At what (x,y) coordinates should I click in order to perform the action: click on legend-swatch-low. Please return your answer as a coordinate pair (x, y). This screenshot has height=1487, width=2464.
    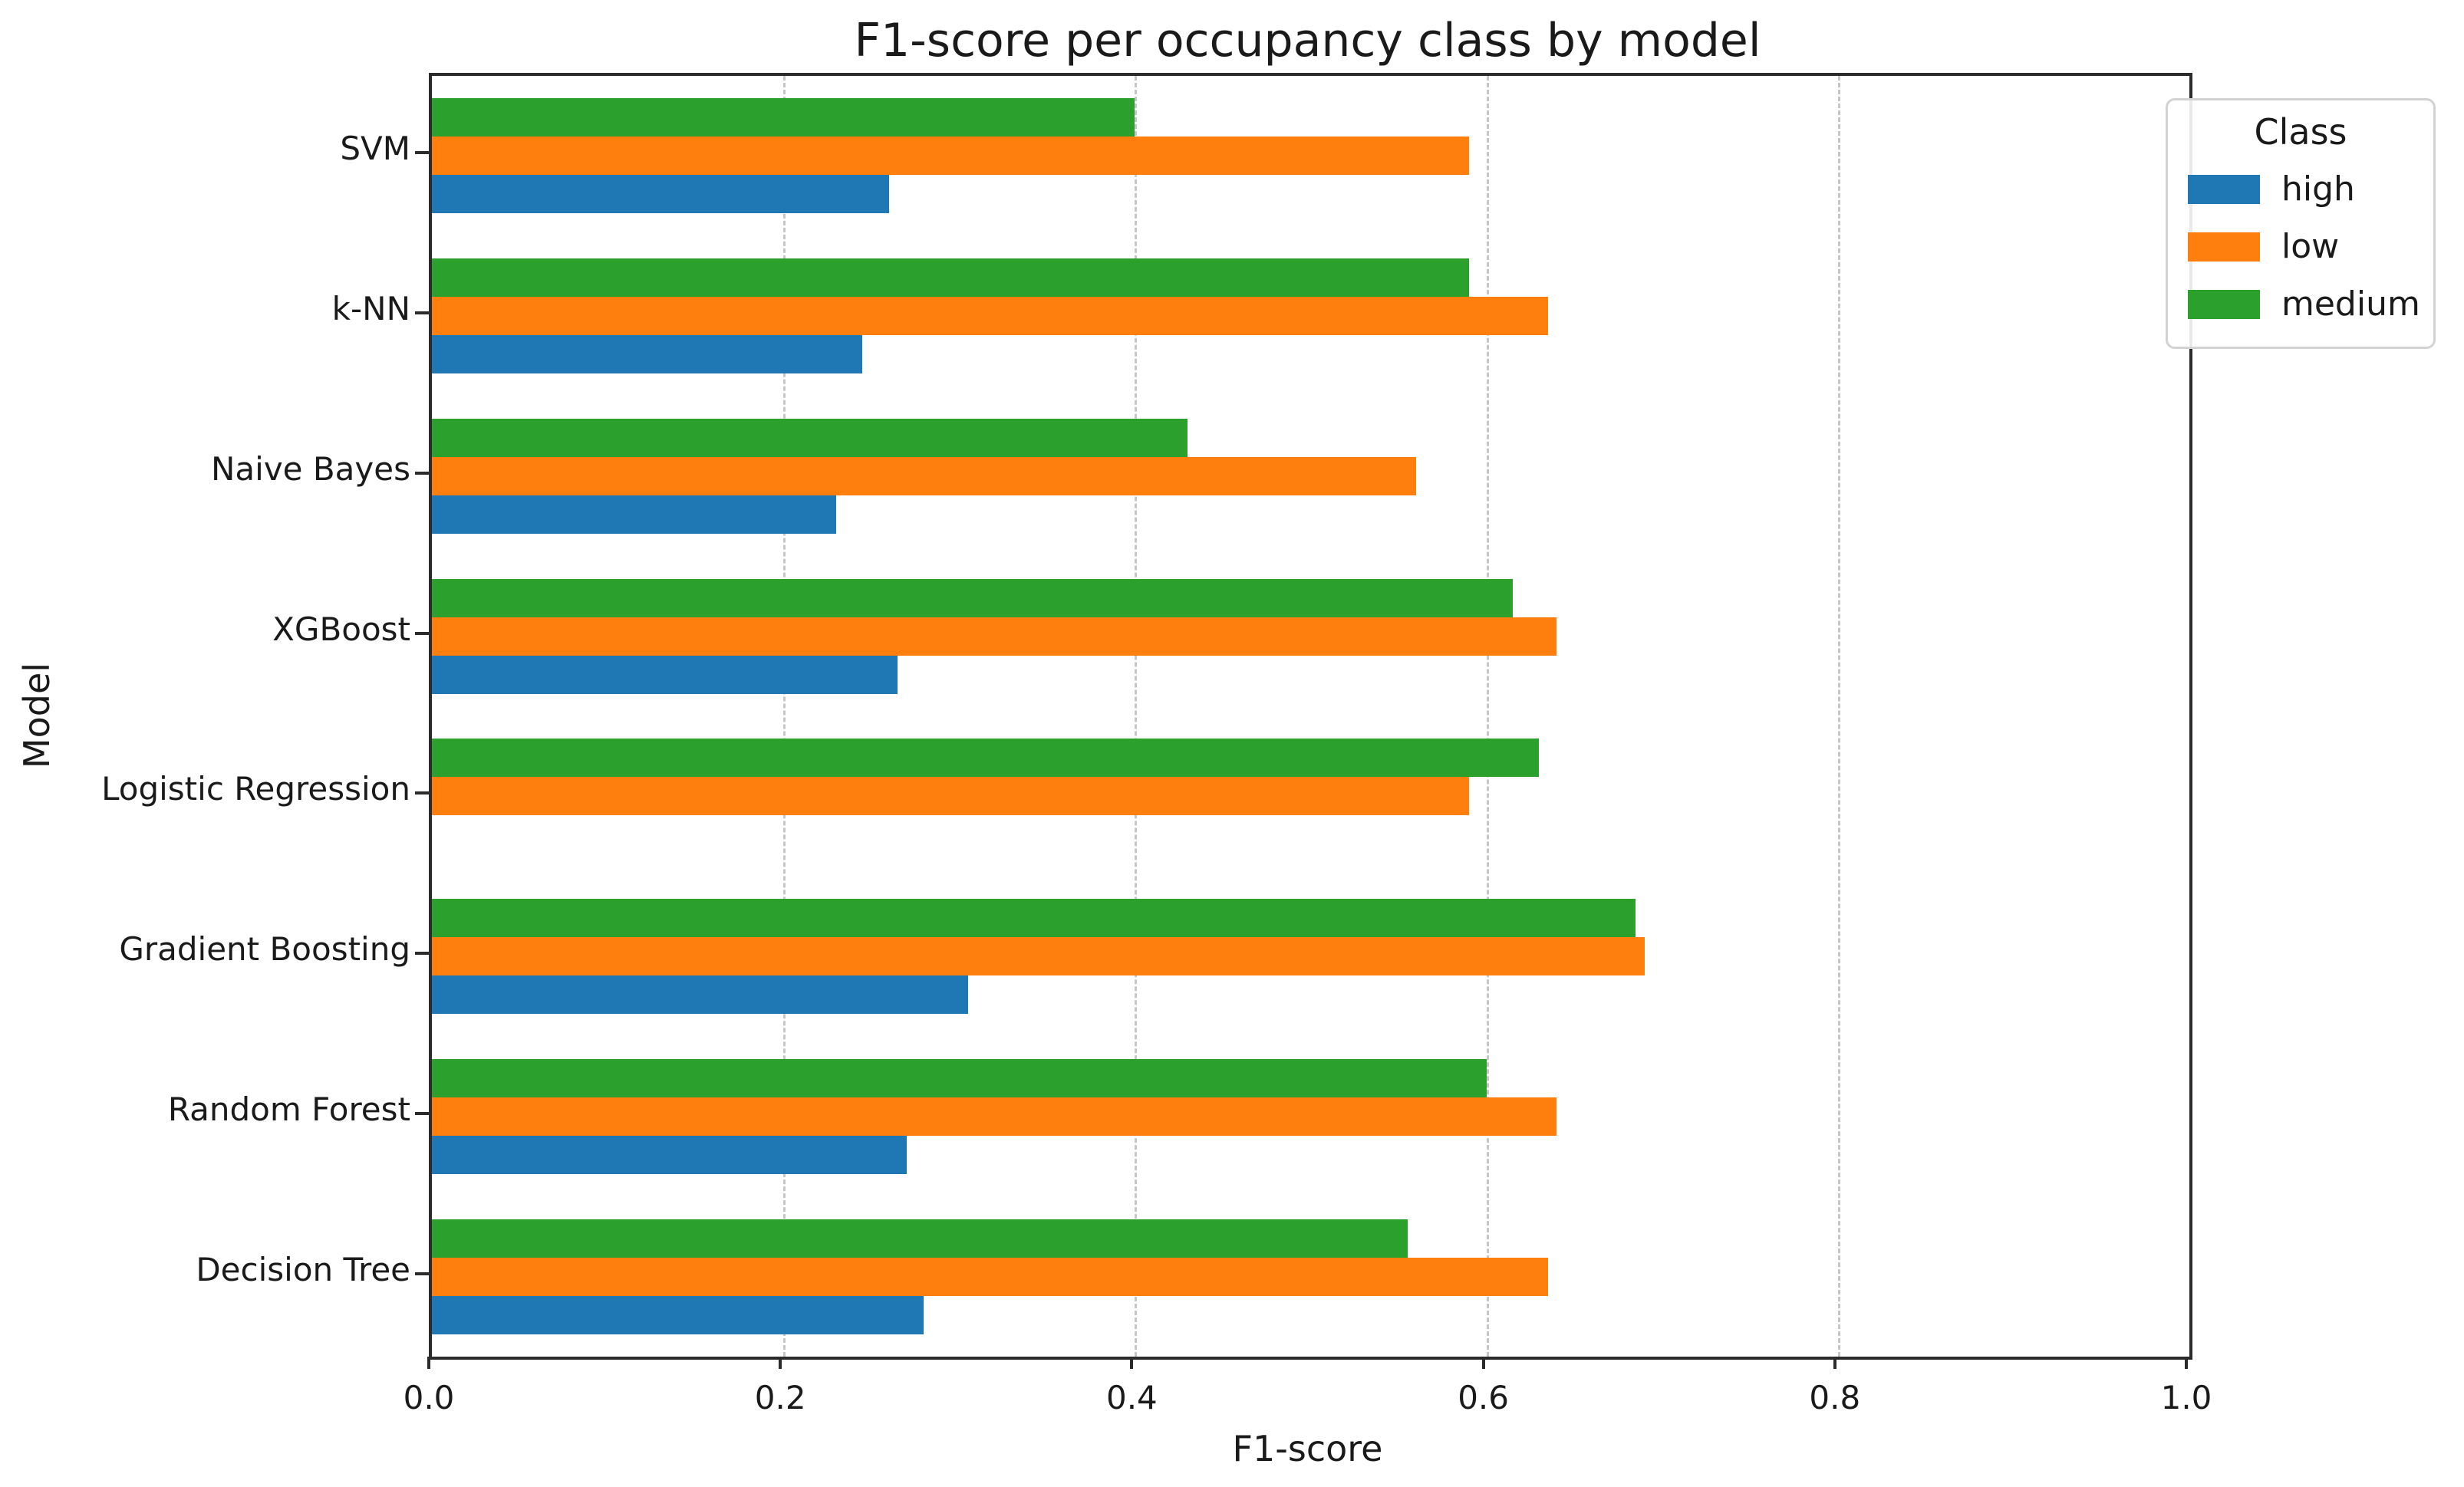
    Looking at the image, I should click on (2224, 247).